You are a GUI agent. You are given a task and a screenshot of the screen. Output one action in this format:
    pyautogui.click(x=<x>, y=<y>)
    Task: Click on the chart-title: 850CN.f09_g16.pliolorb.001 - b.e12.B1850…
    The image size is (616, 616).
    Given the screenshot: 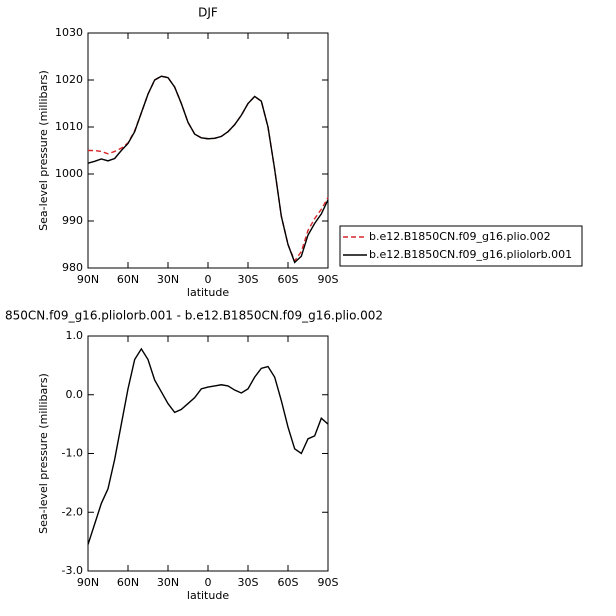 What is the action you would take?
    pyautogui.click(x=194, y=316)
    